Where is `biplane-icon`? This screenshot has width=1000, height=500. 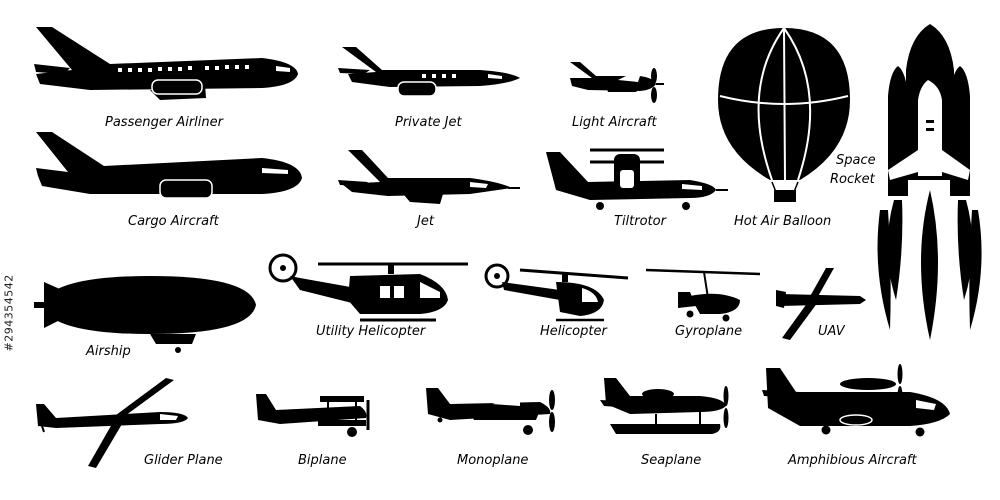
biplane-icon is located at coordinates (313, 415).